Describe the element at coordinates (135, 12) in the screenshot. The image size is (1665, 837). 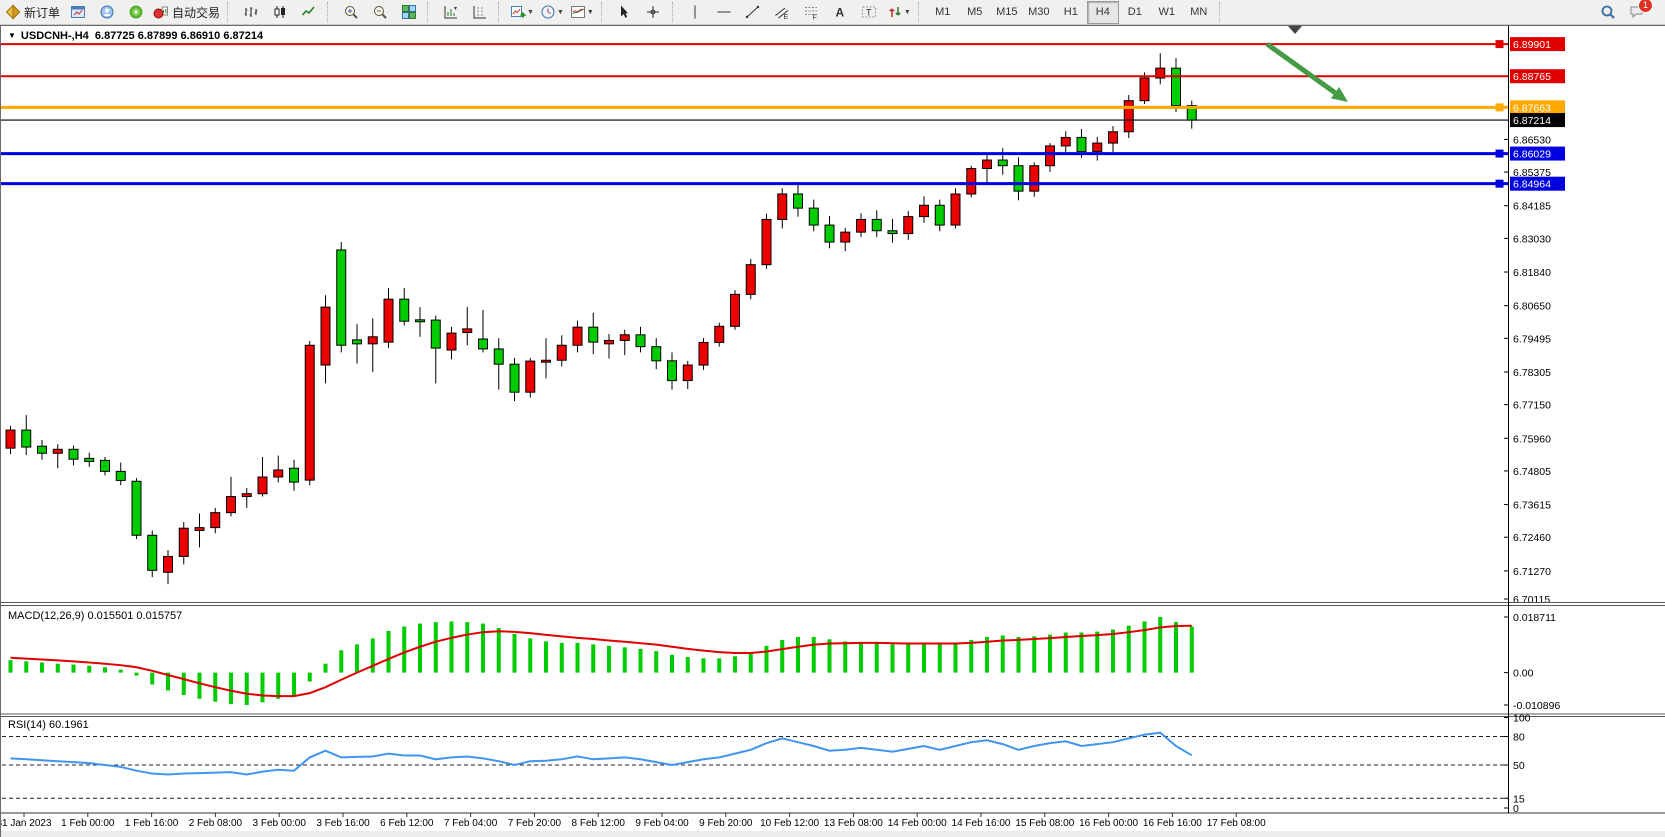
I see `signals-button` at that location.